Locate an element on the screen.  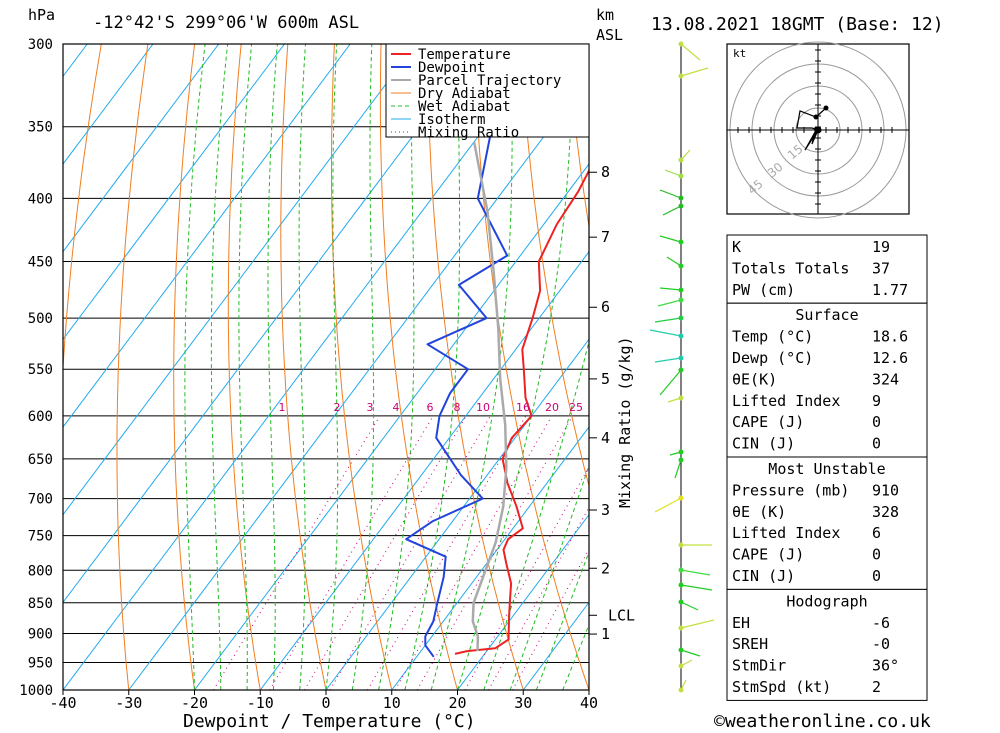
index-value: 19 is located at coordinates (881, 247).